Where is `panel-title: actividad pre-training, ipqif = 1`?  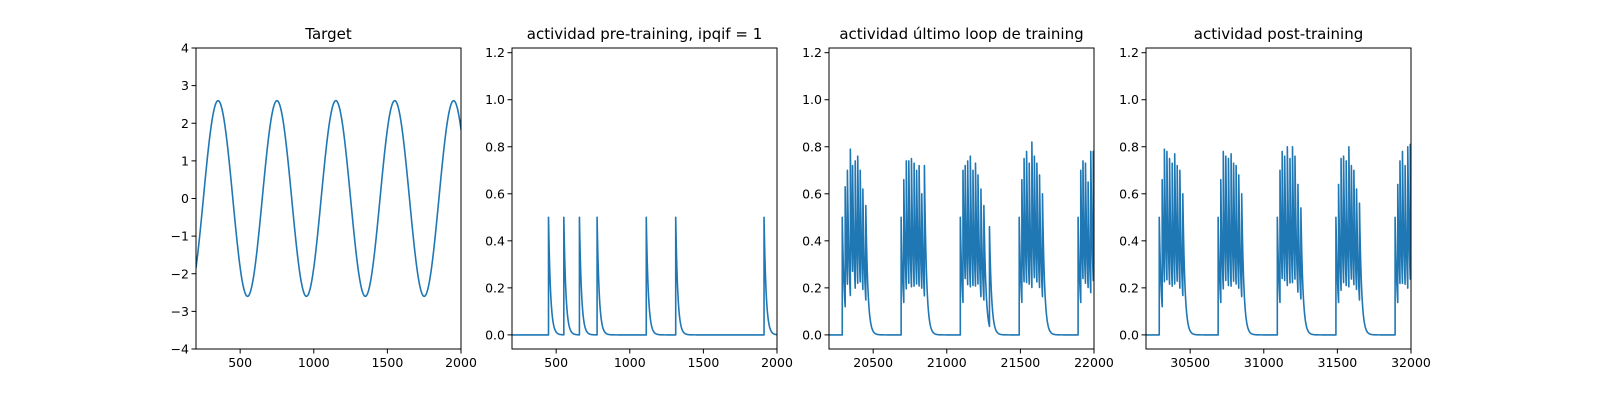
panel-title: actividad pre-training, ipqif = 1 is located at coordinates (645, 34).